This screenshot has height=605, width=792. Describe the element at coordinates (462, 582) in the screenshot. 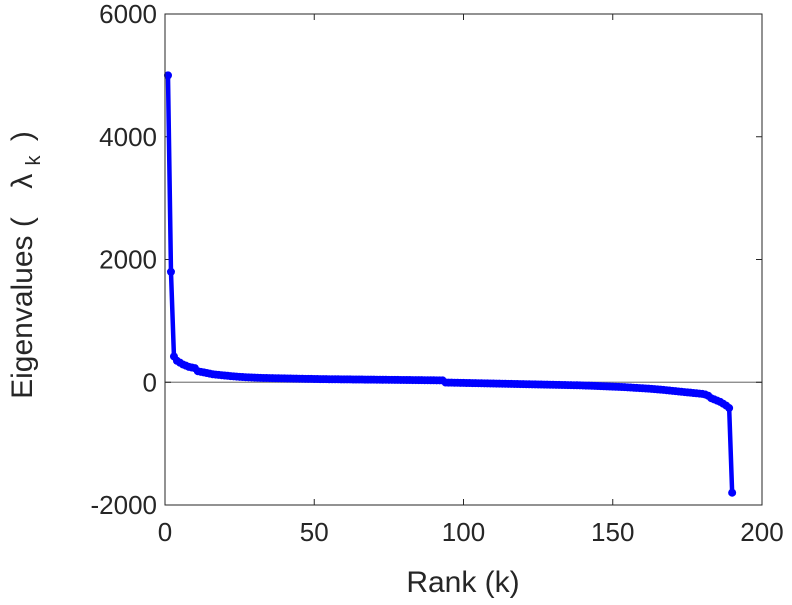

I see `x-axis-label: Rank (k)` at that location.